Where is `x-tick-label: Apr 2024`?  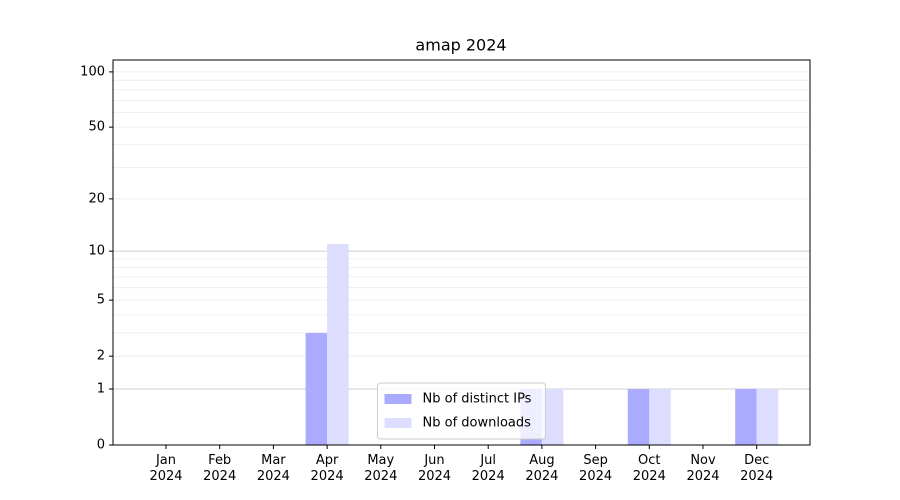
x-tick-label: Apr 2024 is located at coordinates (327, 468).